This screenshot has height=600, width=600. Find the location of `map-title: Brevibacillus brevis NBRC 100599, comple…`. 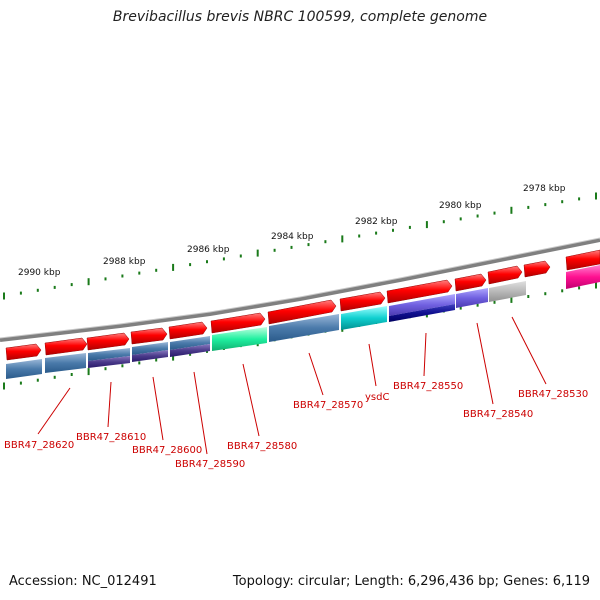

map-title: Brevibacillus brevis NBRC 100599, comple… is located at coordinates (300, 17).